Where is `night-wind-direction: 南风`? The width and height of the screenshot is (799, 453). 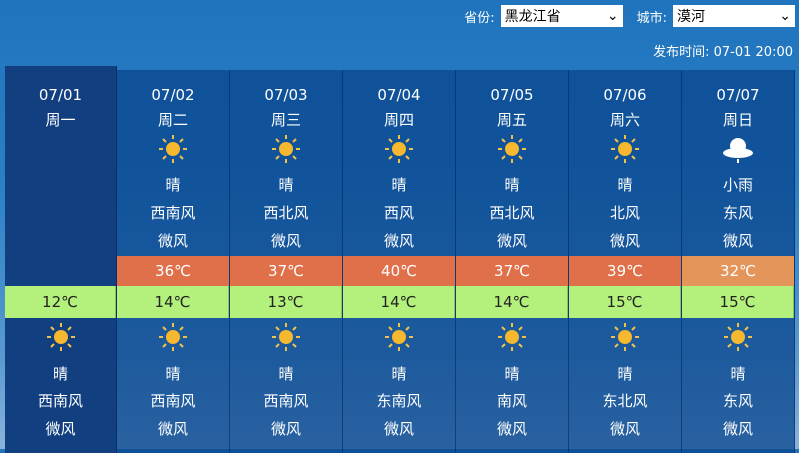
night-wind-direction: 南风 is located at coordinates (511, 401).